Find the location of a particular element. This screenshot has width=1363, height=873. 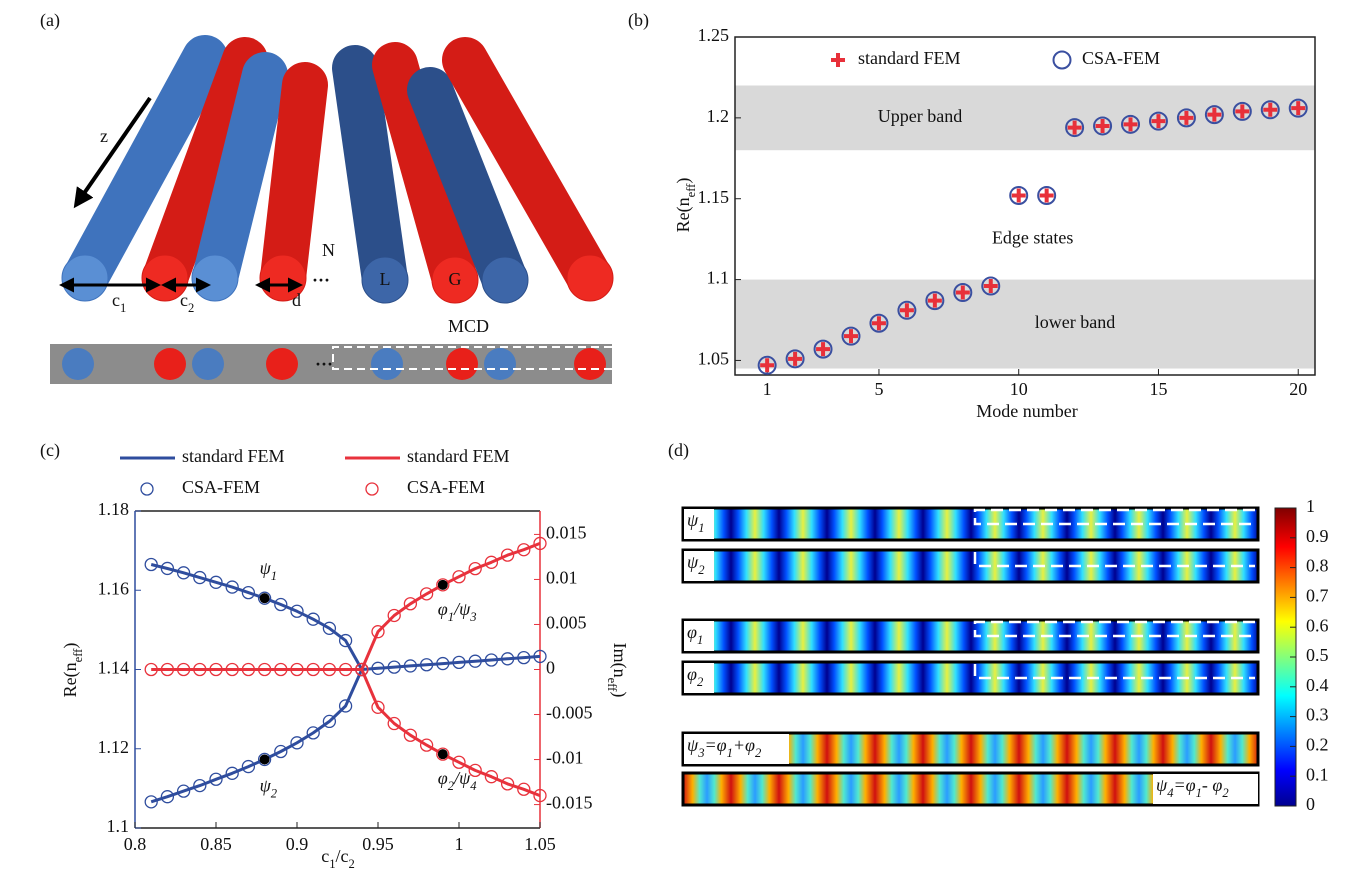

colorbar-tick-label: 0.5 is located at coordinates (1317, 655).